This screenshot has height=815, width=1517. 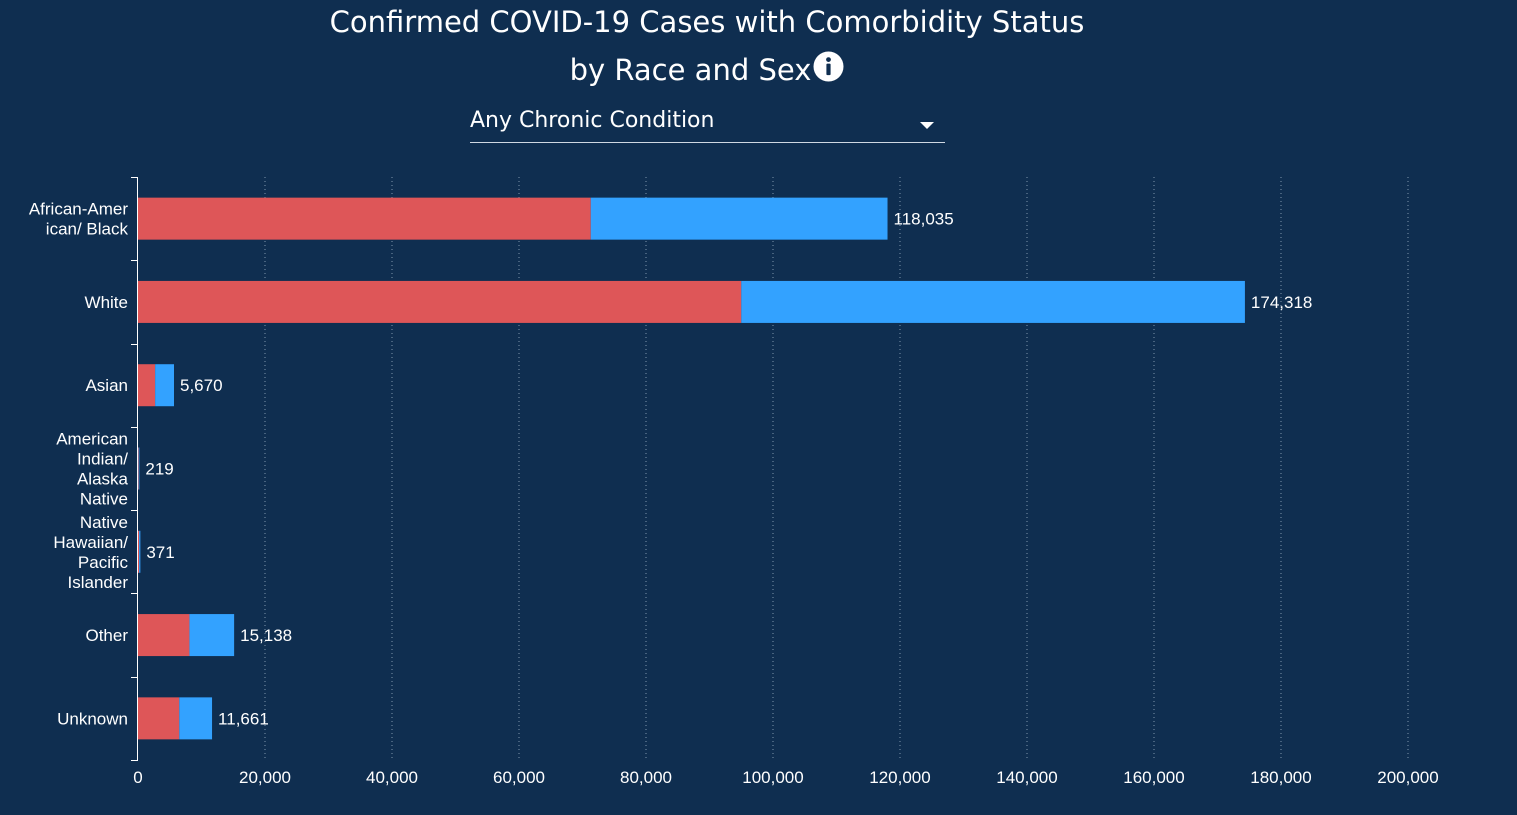 I want to click on y-tick-label: White, so click(x=106, y=302).